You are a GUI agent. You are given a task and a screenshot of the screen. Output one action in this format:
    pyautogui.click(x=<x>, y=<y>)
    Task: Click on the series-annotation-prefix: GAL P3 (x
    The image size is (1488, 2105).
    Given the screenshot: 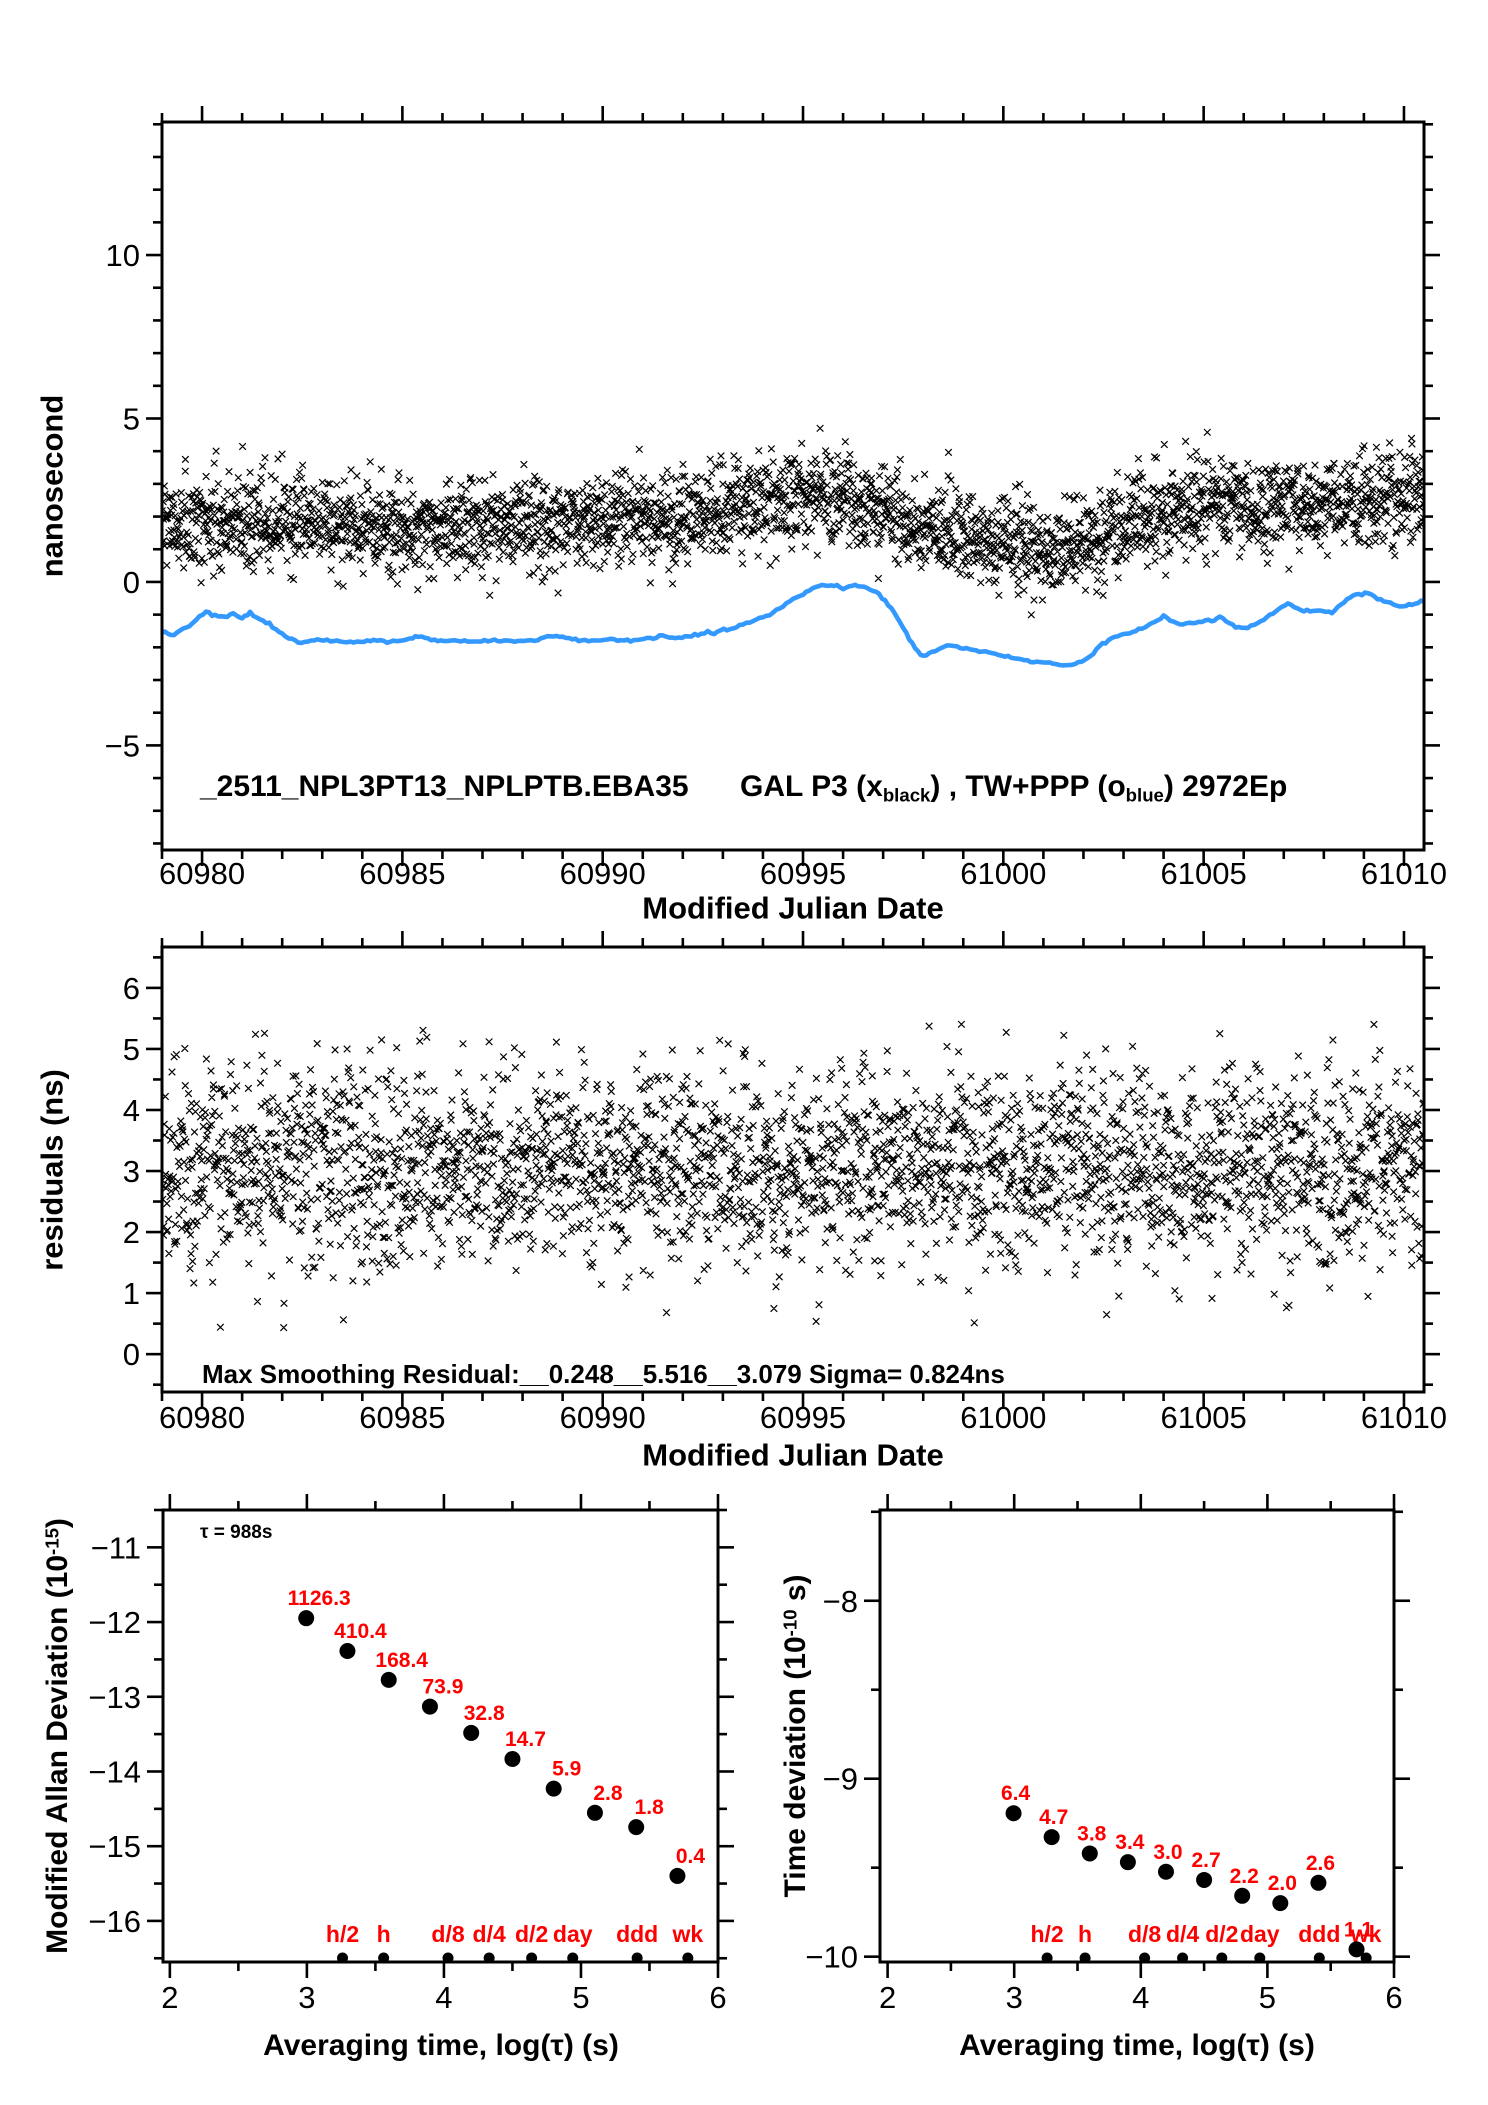 What is the action you would take?
    pyautogui.click(x=811, y=786)
    